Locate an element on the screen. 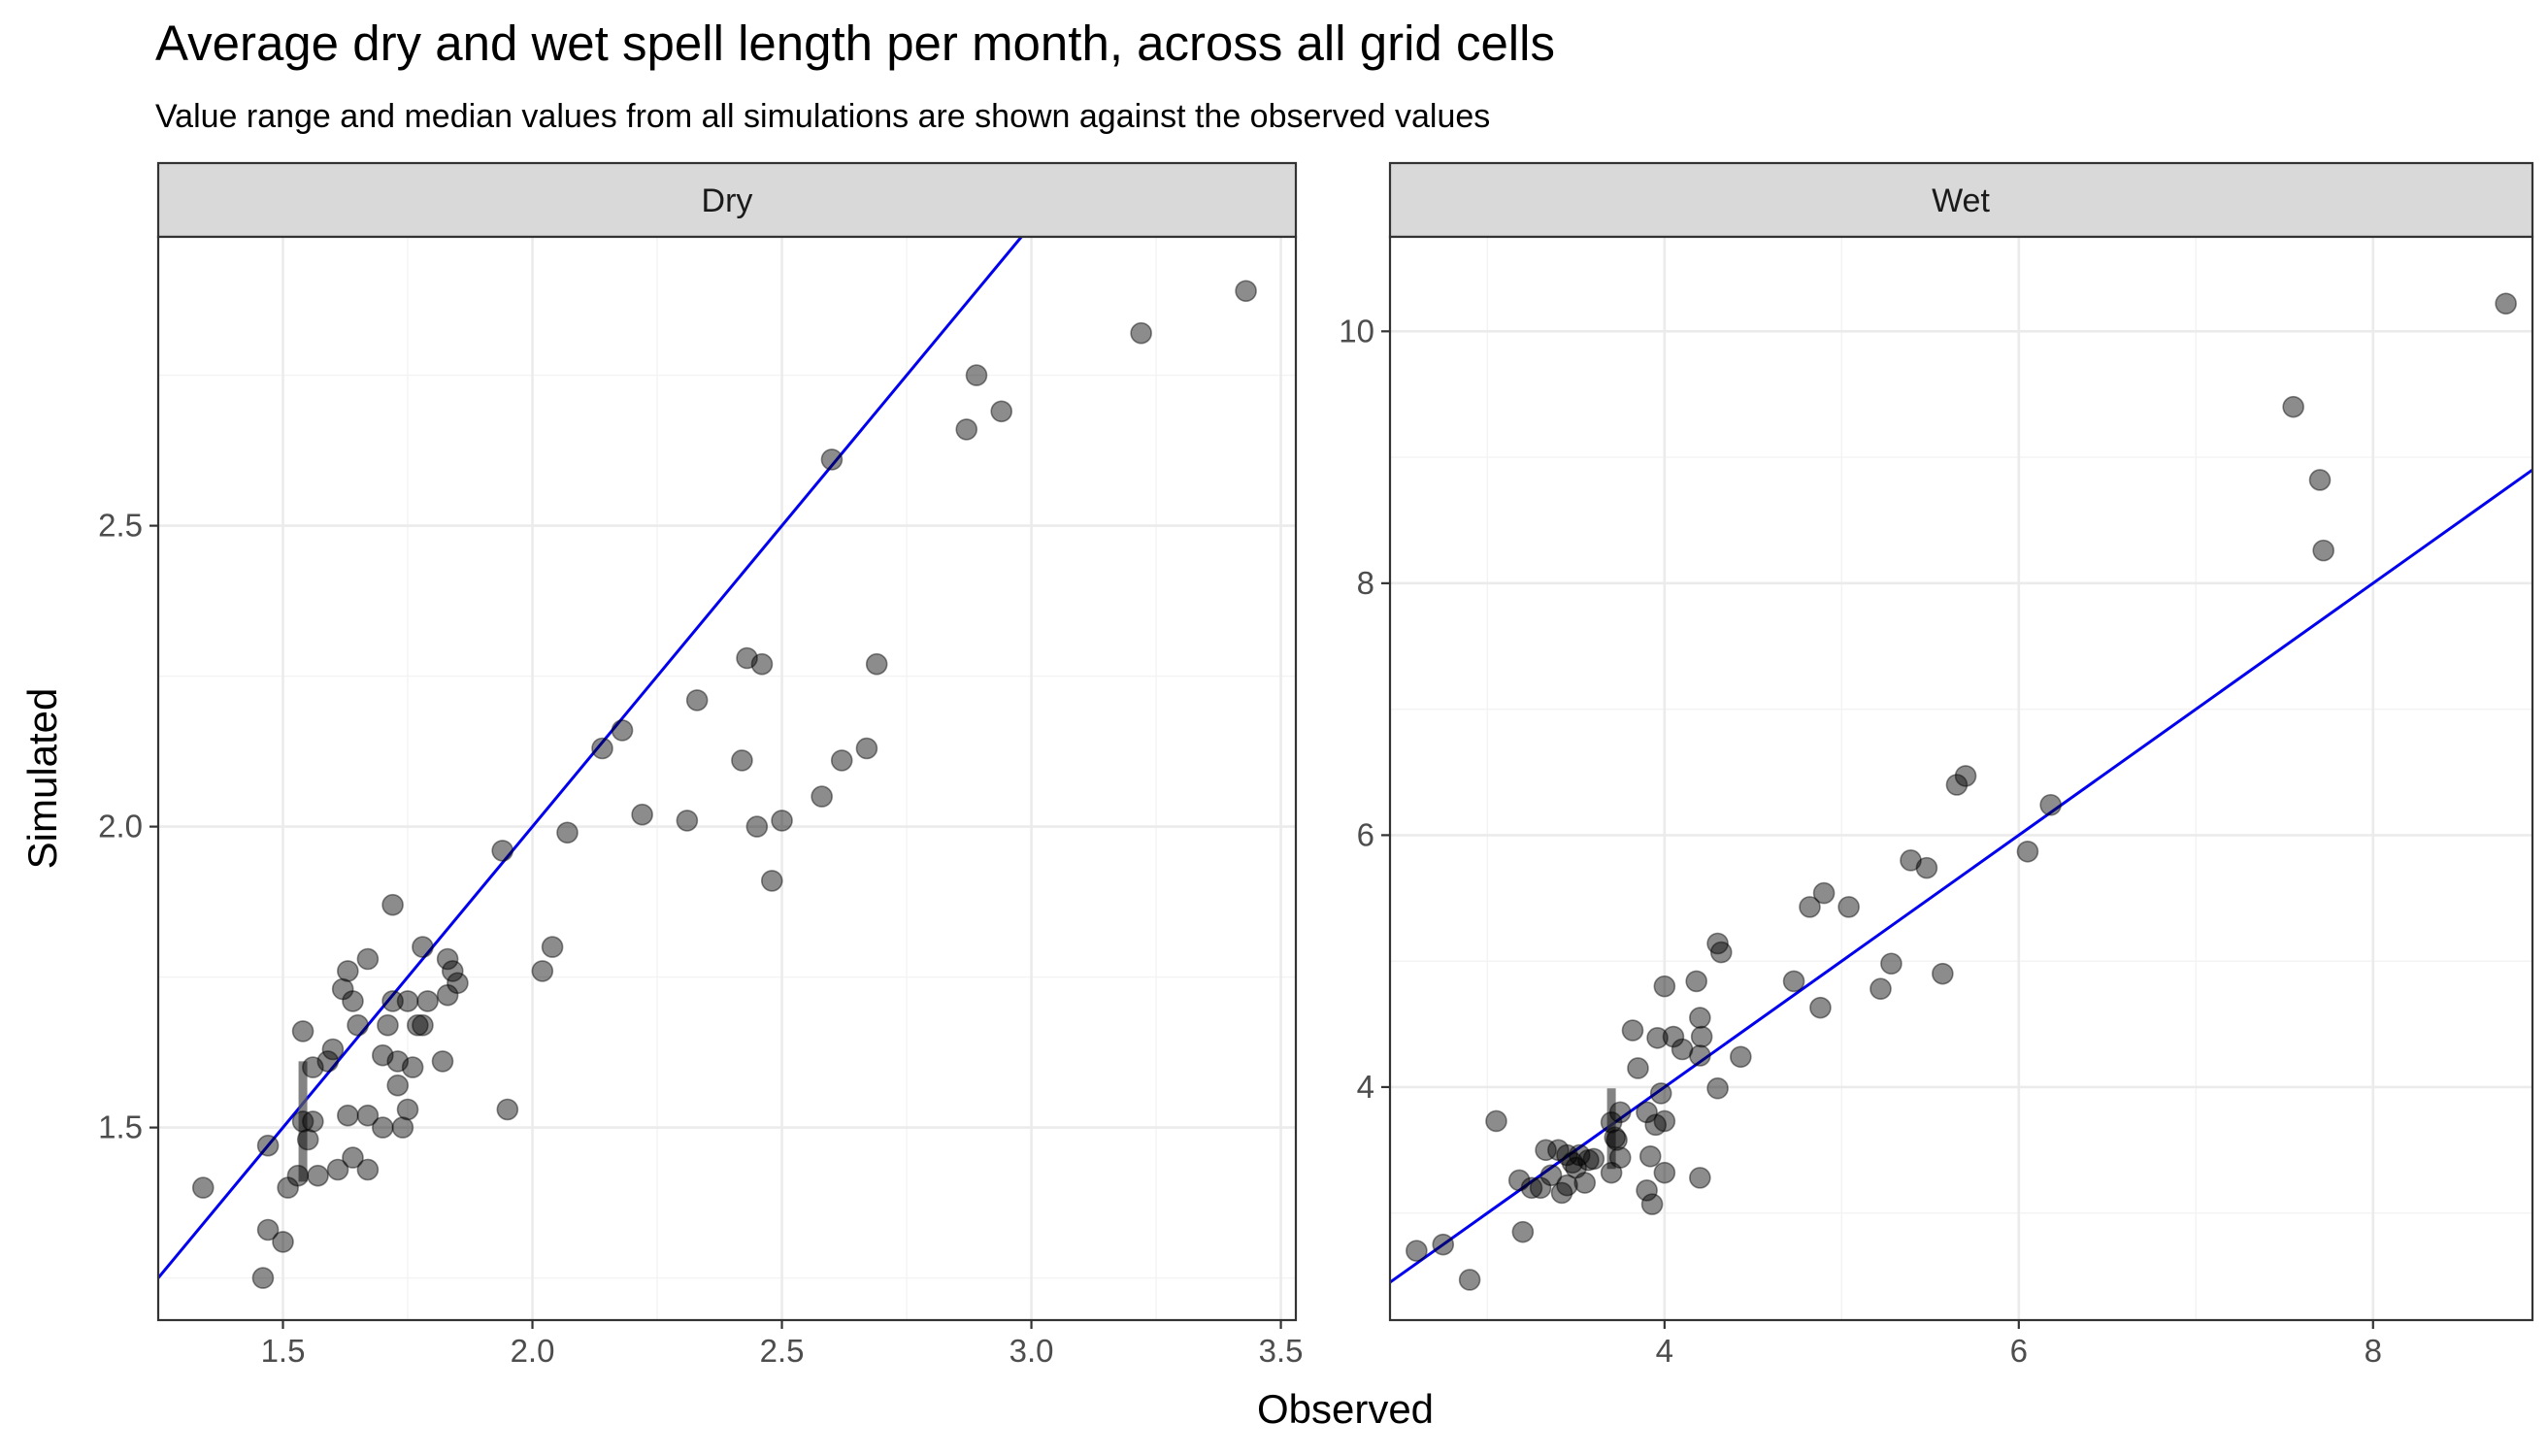  wet-x-axis: 4 6 8 is located at coordinates (2019, 1344).